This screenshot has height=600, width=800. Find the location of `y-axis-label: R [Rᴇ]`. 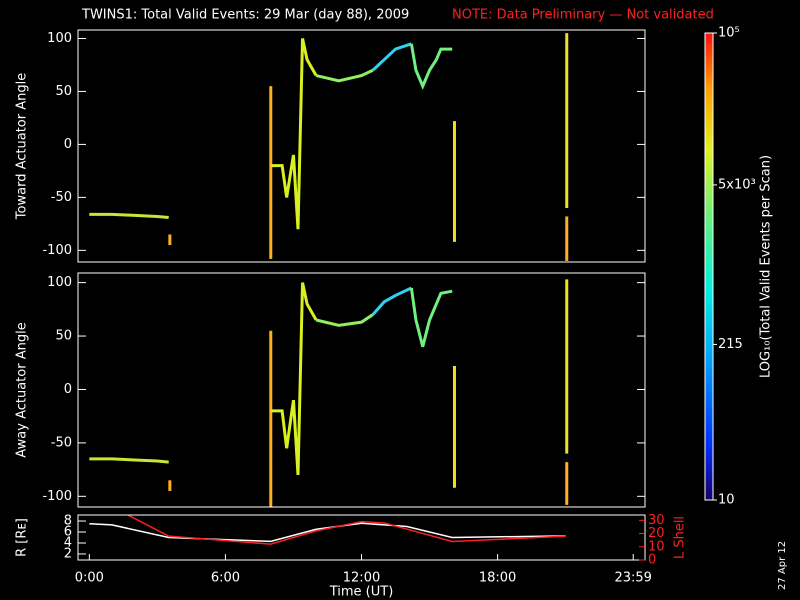

y-axis-label: R [Rᴇ] is located at coordinates (22, 537).